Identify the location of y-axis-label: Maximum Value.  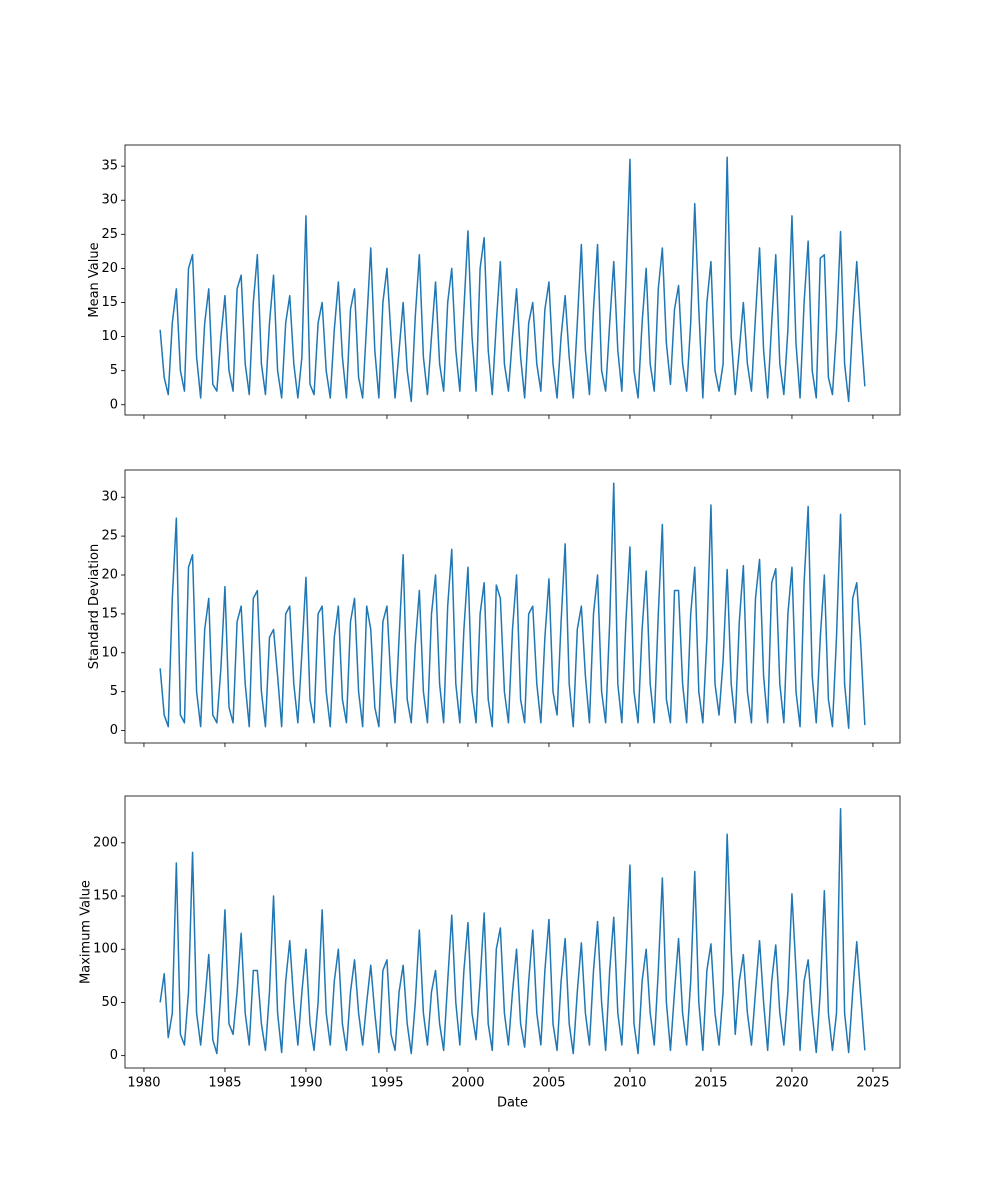
(86, 932).